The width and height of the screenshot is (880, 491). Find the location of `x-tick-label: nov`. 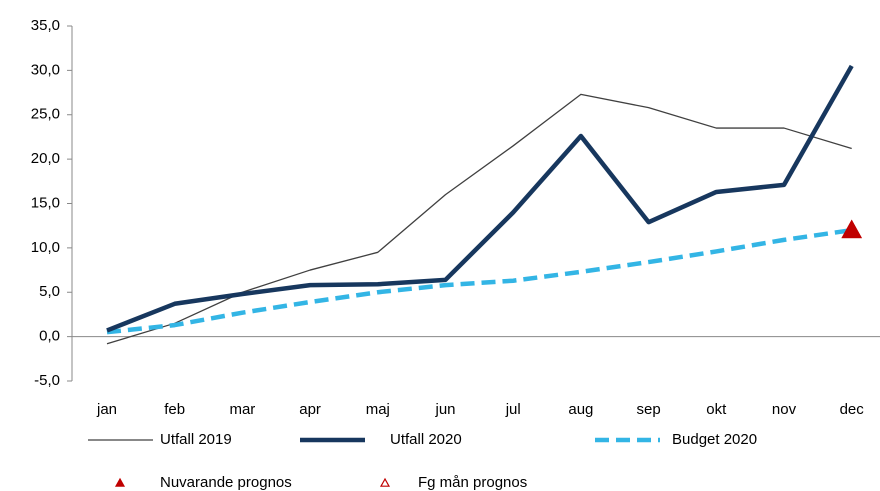

x-tick-label: nov is located at coordinates (784, 409).